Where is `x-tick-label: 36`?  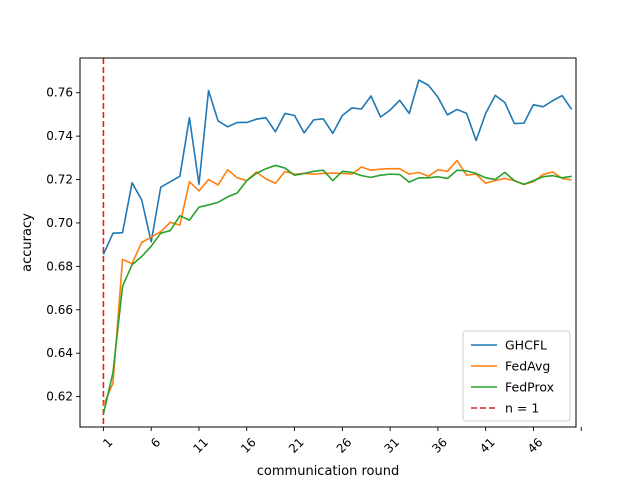
x-tick-label: 36 is located at coordinates (439, 445).